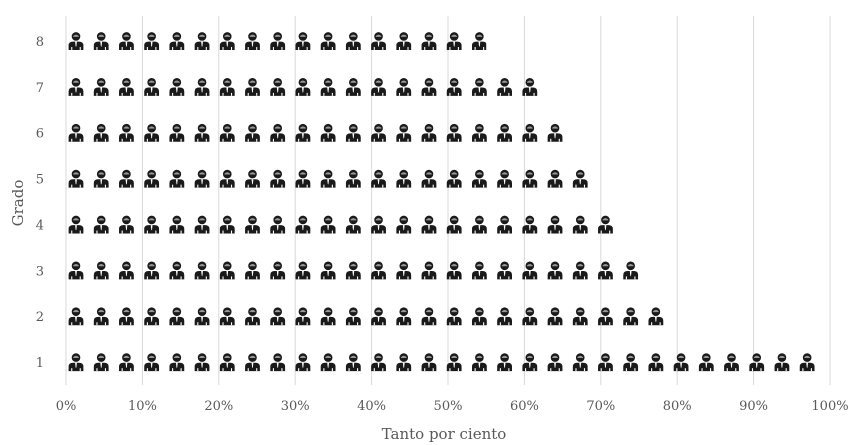  What do you see at coordinates (66, 406) in the screenshot?
I see `x-tick-label: 0%` at bounding box center [66, 406].